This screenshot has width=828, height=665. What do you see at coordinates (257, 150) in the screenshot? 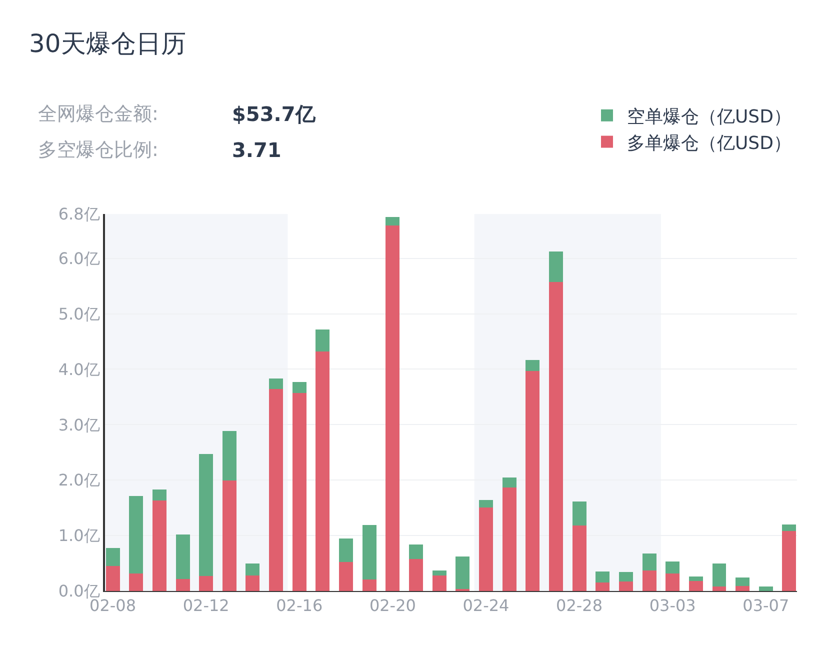
I see `text: 3.71` at bounding box center [257, 150].